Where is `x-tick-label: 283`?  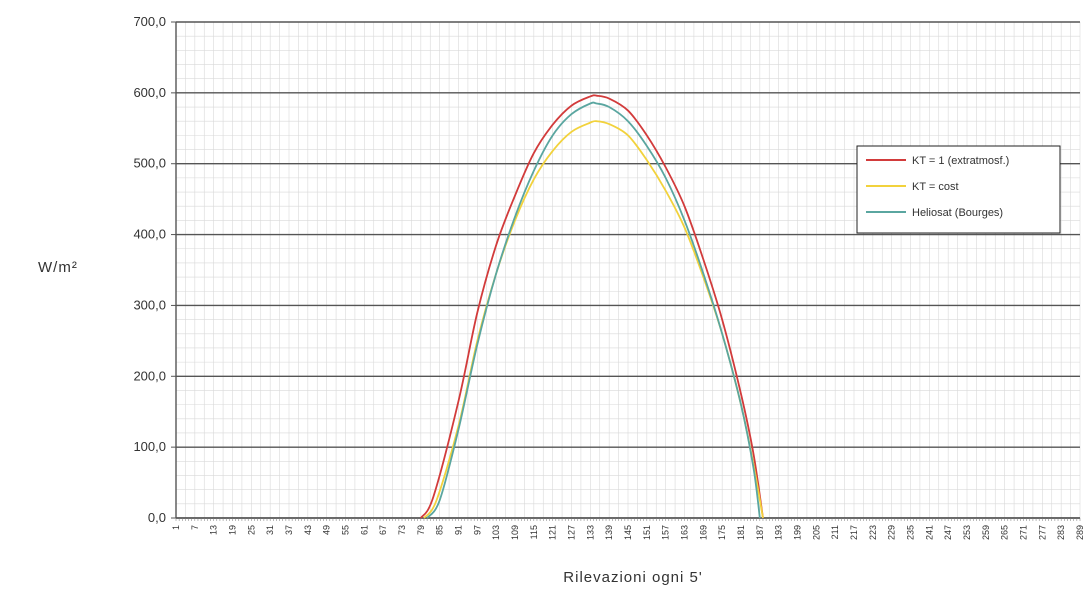
x-tick-label: 283 is located at coordinates (1061, 532).